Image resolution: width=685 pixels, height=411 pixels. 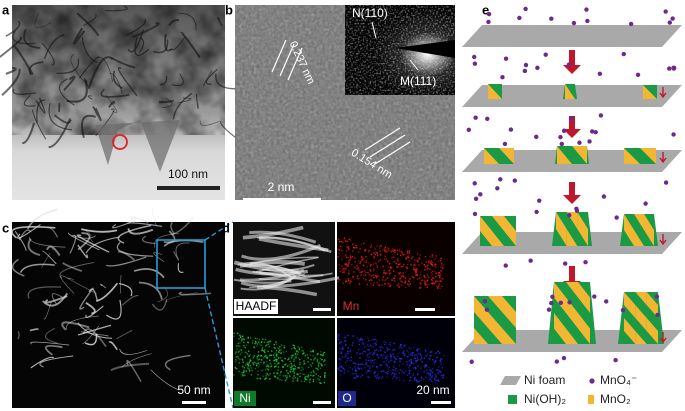 What do you see at coordinates (244, 398) in the screenshot?
I see `map-label: Ni` at bounding box center [244, 398].